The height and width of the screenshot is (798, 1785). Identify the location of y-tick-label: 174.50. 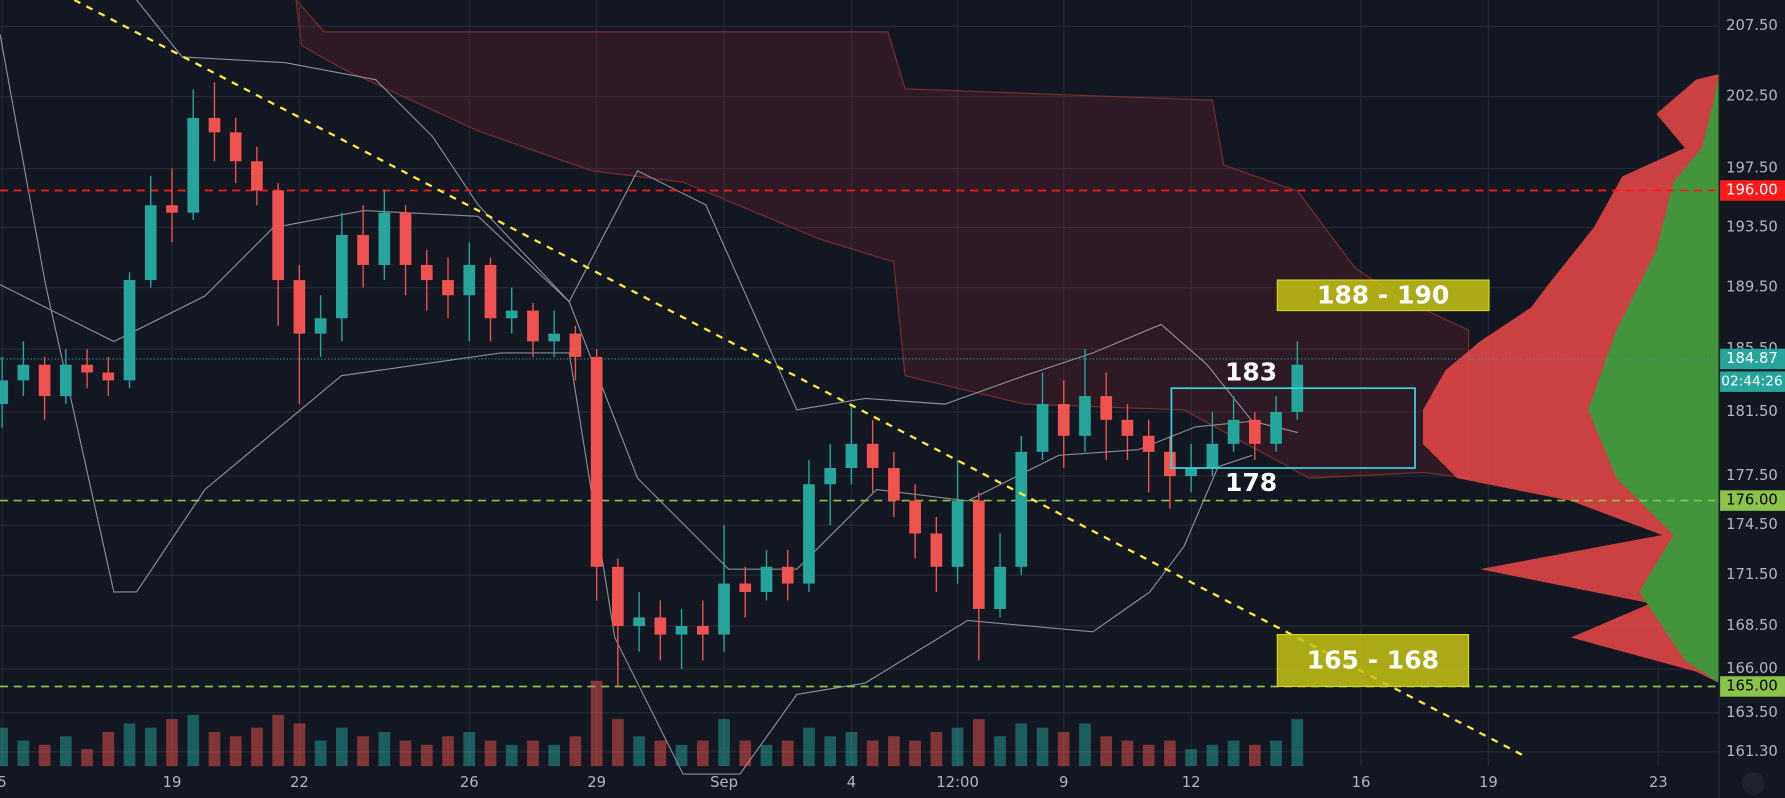
(1752, 524).